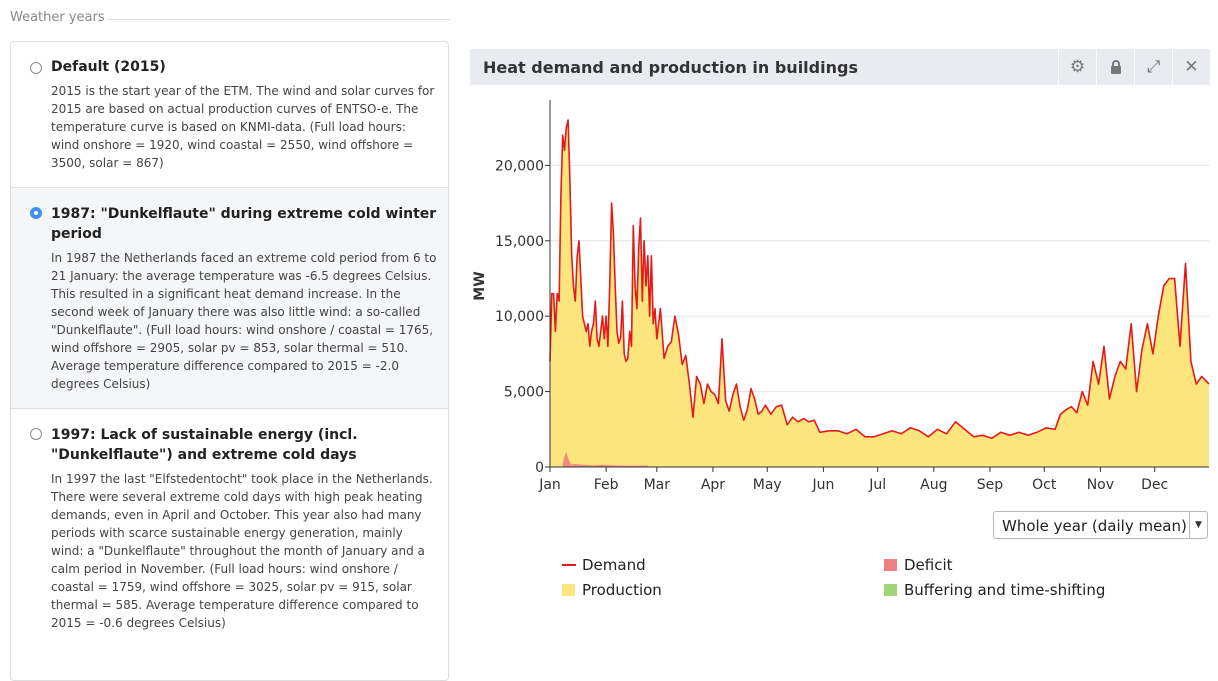 This screenshot has width=1218, height=681. What do you see at coordinates (614, 565) in the screenshot?
I see `legend-label: Demand` at bounding box center [614, 565].